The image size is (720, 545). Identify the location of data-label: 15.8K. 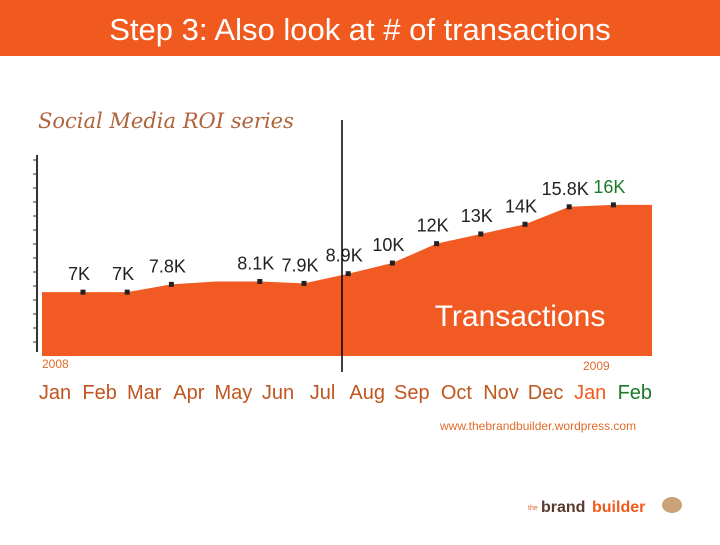
(565, 189).